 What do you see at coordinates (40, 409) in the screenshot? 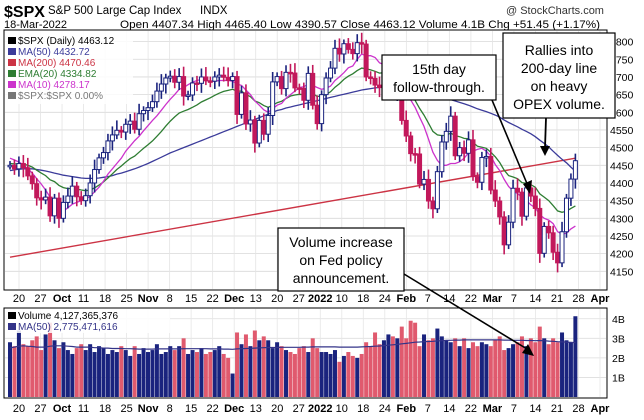
I see `volume-x-tick-label: 27` at bounding box center [40, 409].